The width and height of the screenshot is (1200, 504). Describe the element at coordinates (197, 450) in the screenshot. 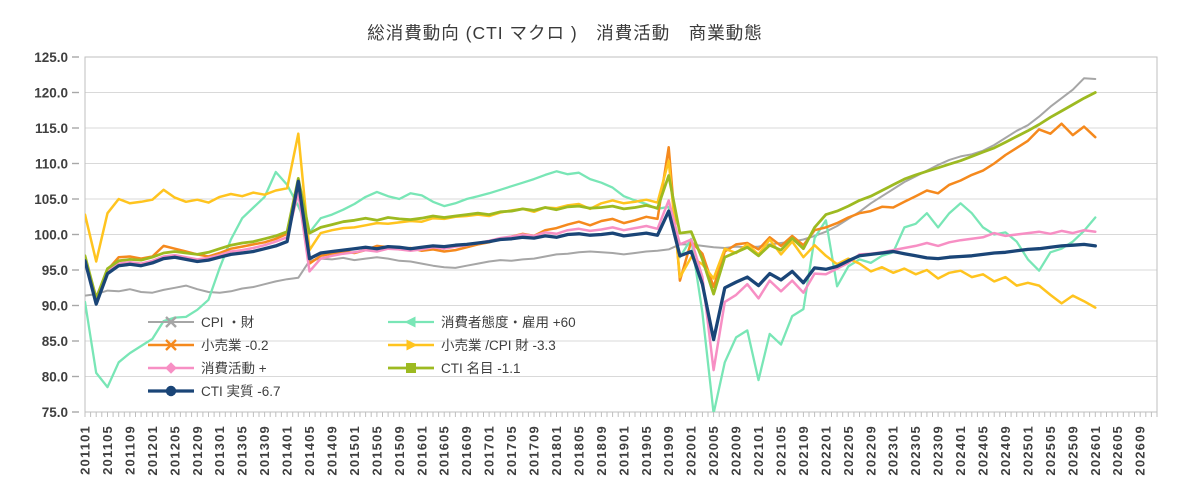

I see `x-axis-label: 201209` at that location.